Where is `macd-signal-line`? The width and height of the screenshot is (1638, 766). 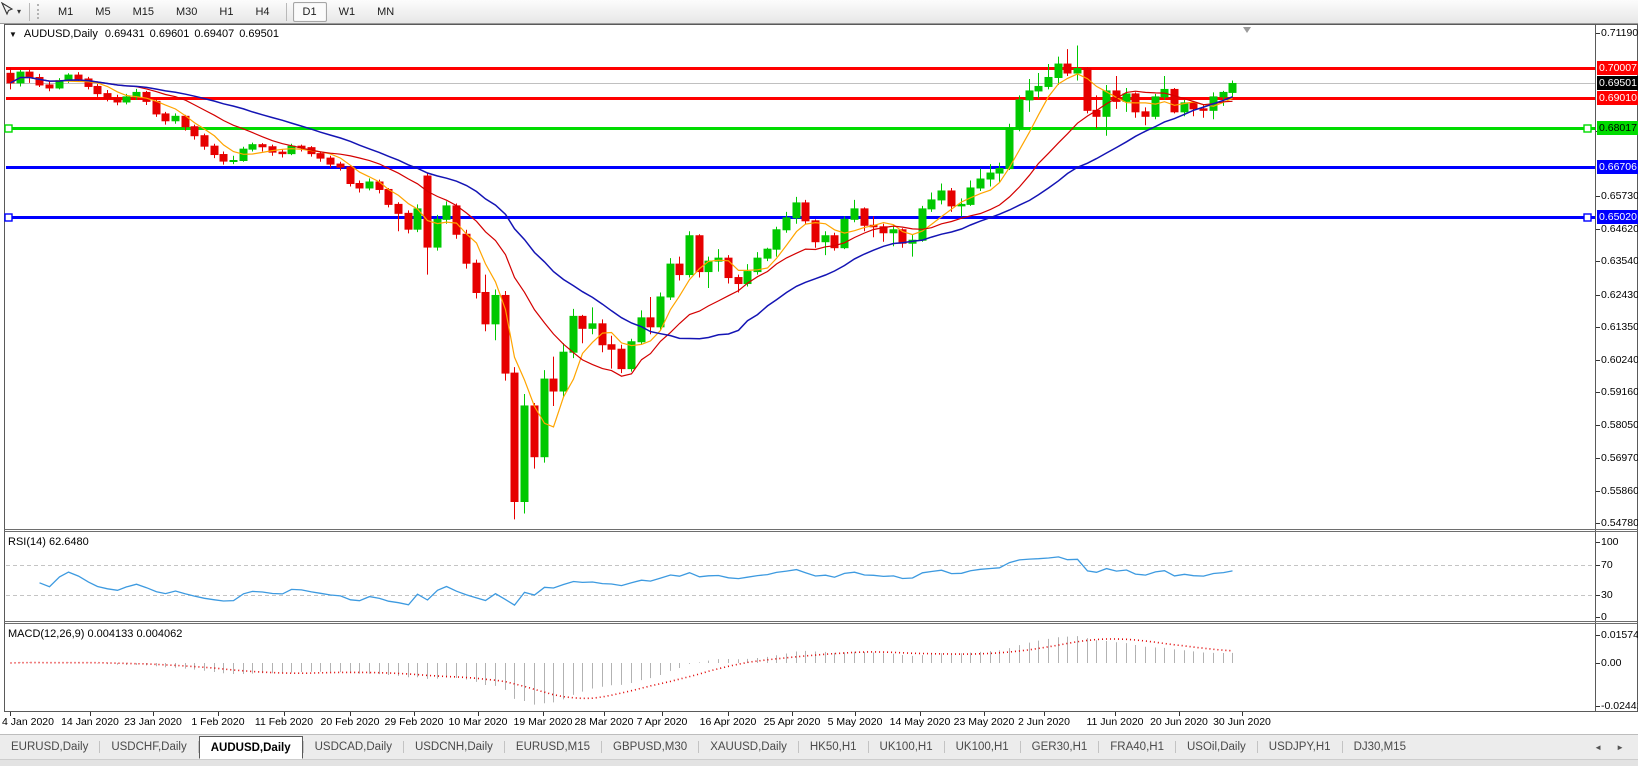
macd-signal-line is located at coordinates (621, 669).